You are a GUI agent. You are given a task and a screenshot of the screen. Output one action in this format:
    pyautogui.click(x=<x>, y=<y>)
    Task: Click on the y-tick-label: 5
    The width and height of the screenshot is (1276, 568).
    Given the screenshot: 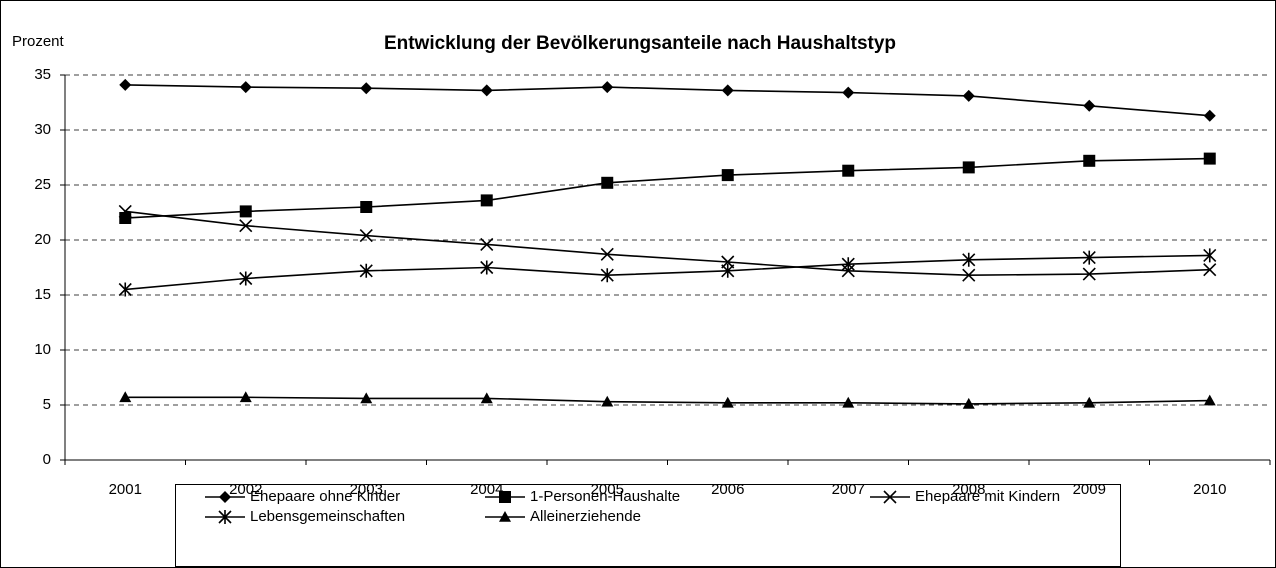 What is the action you would take?
    pyautogui.click(x=47, y=404)
    